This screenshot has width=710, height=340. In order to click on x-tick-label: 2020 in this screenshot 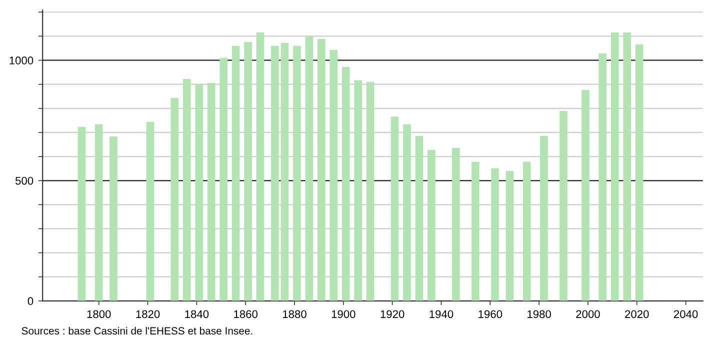, I will do `click(637, 314)`.